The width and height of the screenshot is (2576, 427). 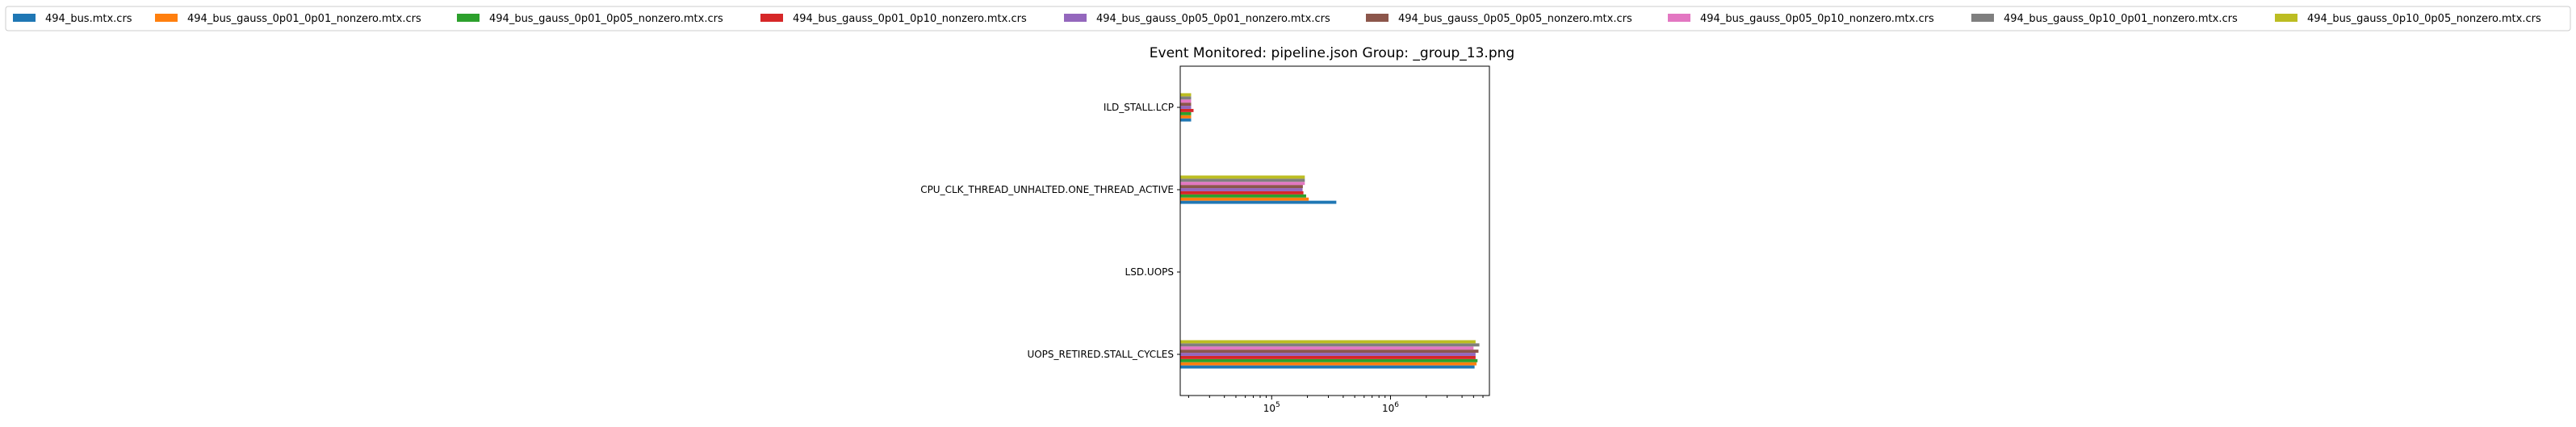 I want to click on y-tick-label: LSD.UOPS, so click(x=1149, y=272).